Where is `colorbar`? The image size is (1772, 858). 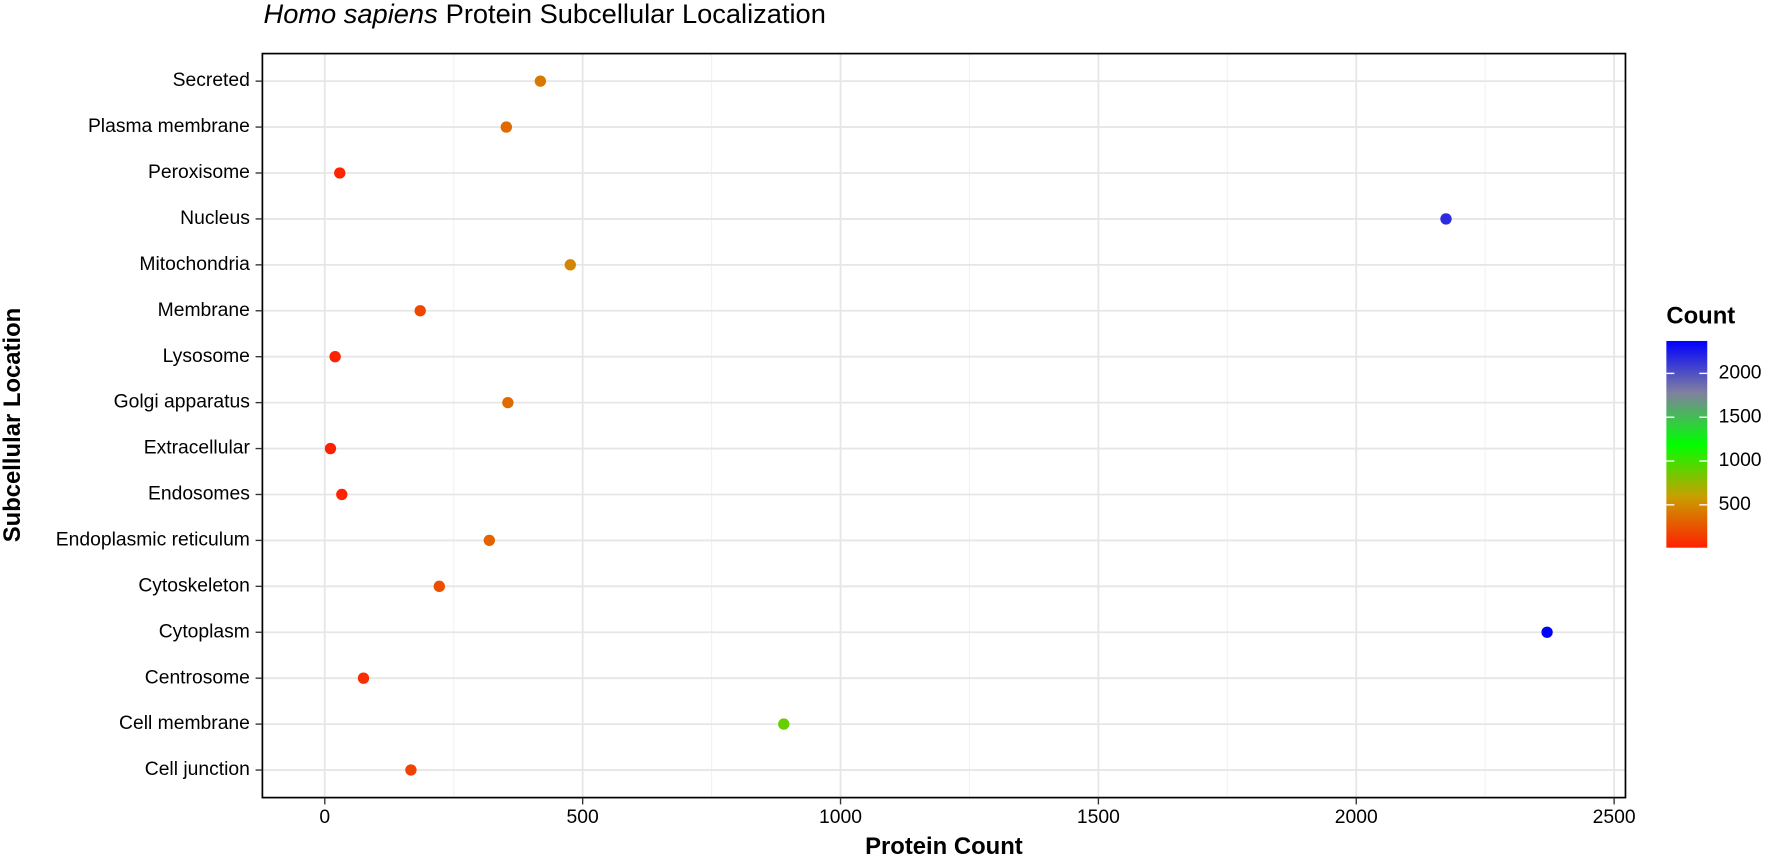
colorbar is located at coordinates (1687, 444).